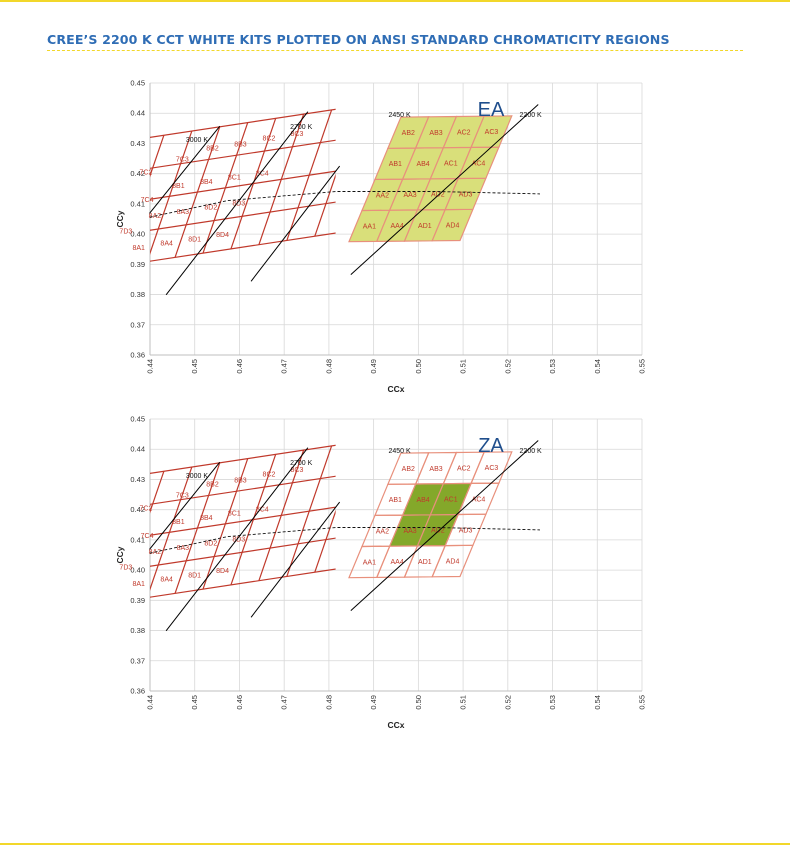 Image resolution: width=790 pixels, height=845 pixels. I want to click on kit-bin-label: AB4, so click(422, 500).